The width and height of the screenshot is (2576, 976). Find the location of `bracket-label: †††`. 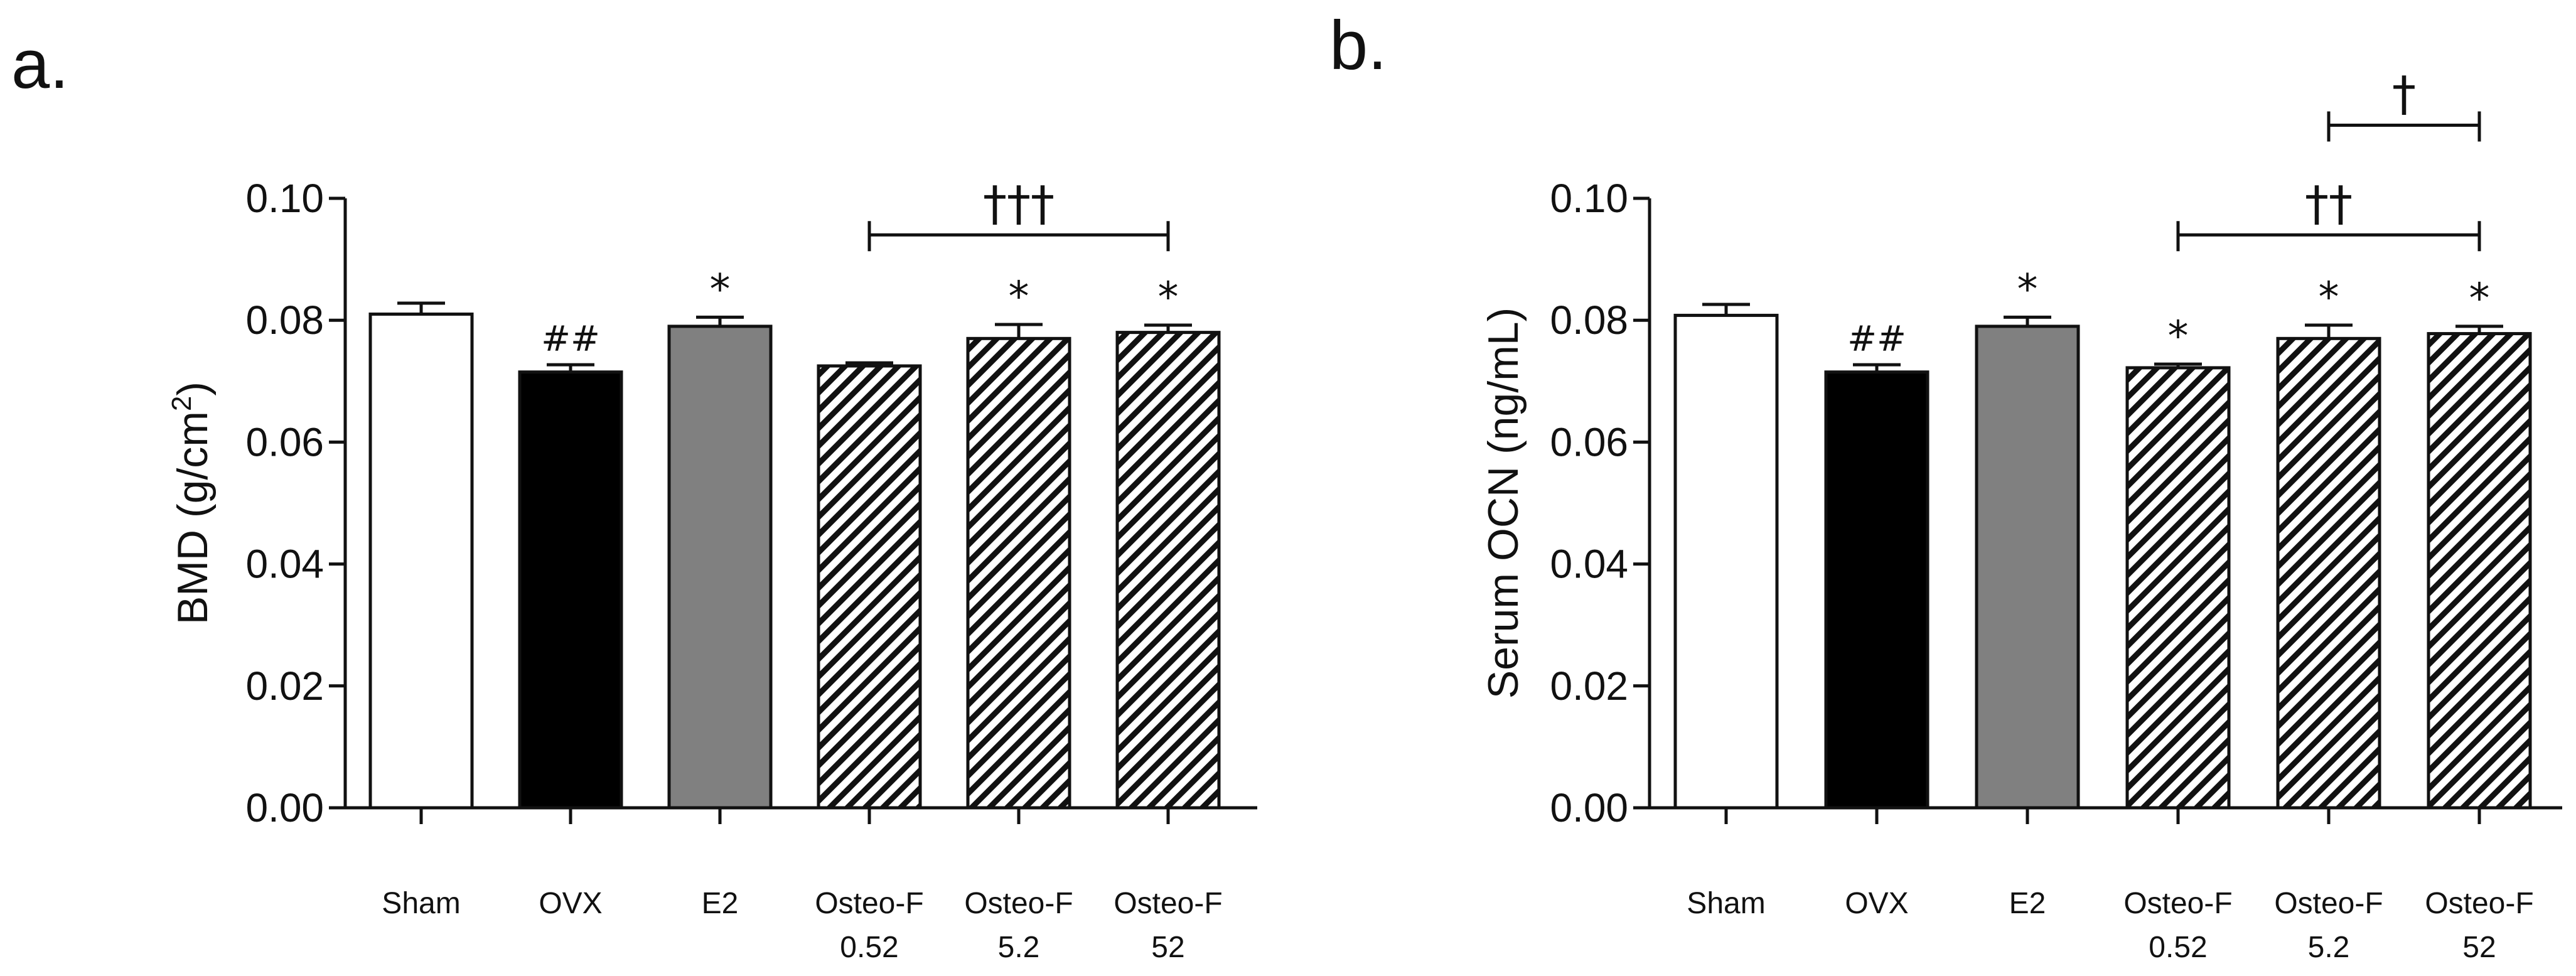

bracket-label: ††† is located at coordinates (1019, 203).